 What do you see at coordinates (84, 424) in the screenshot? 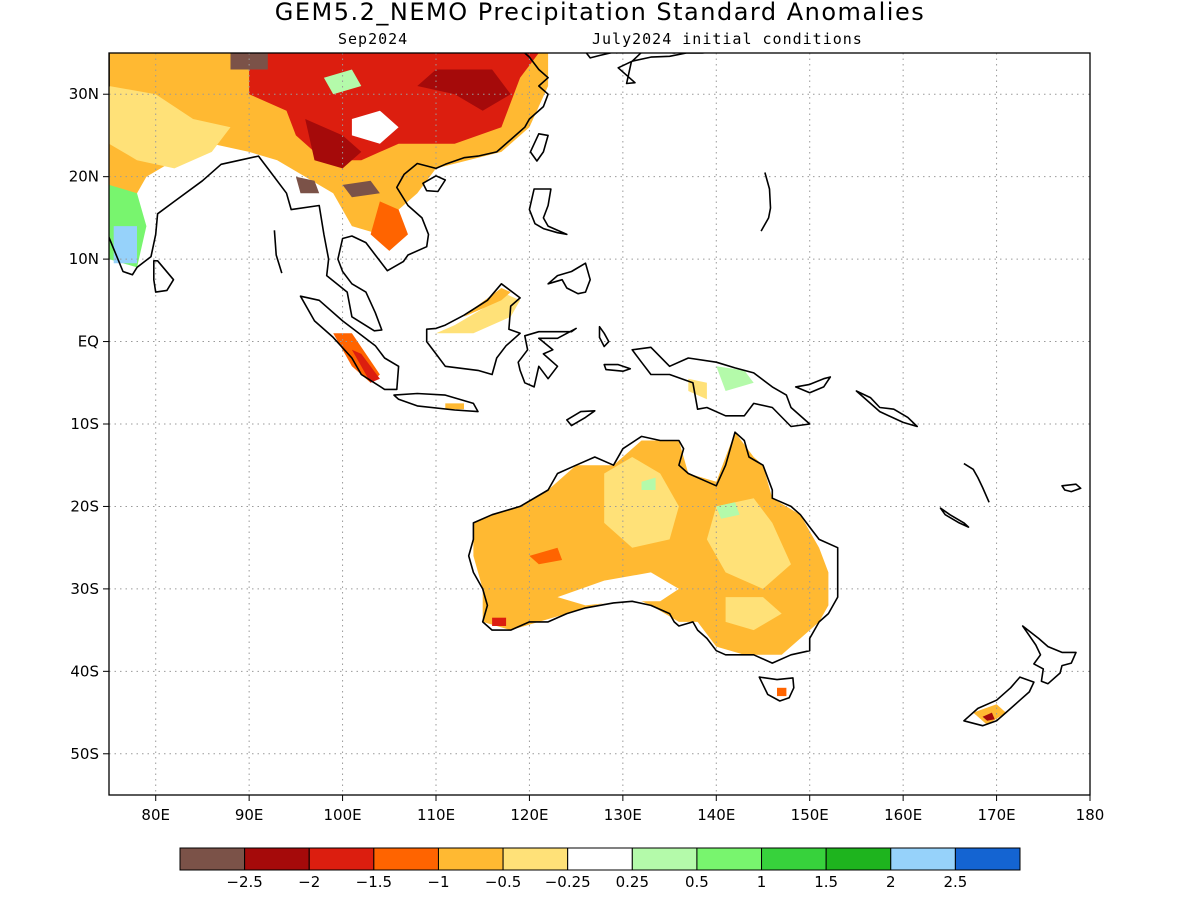
I see `lat-tick-label: 10S` at bounding box center [84, 424].